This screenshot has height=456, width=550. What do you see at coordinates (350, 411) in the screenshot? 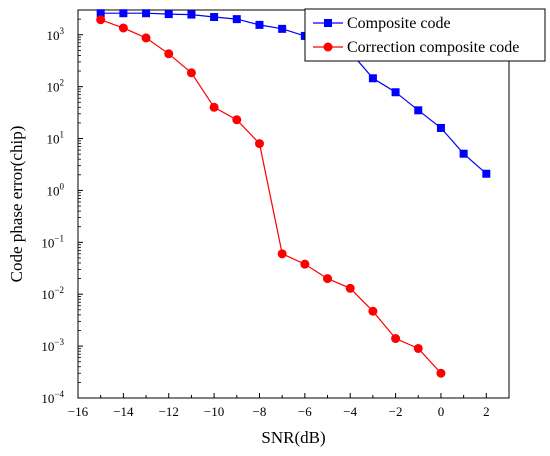
I see `x-tick-label: −4` at bounding box center [350, 411].